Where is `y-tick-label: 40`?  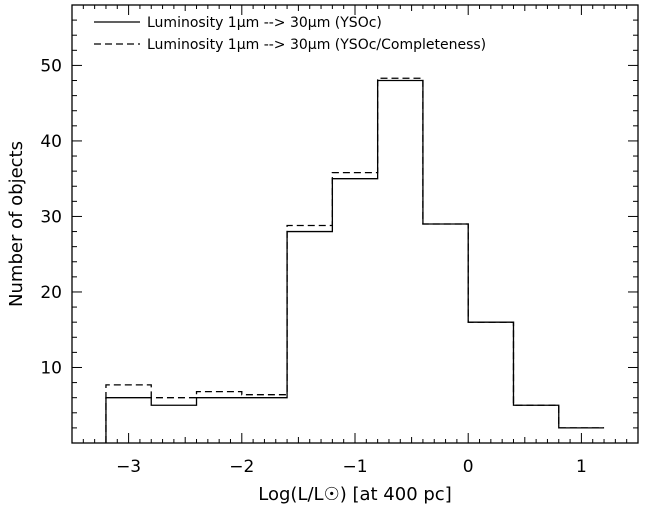 y-tick-label: 40 is located at coordinates (51, 142).